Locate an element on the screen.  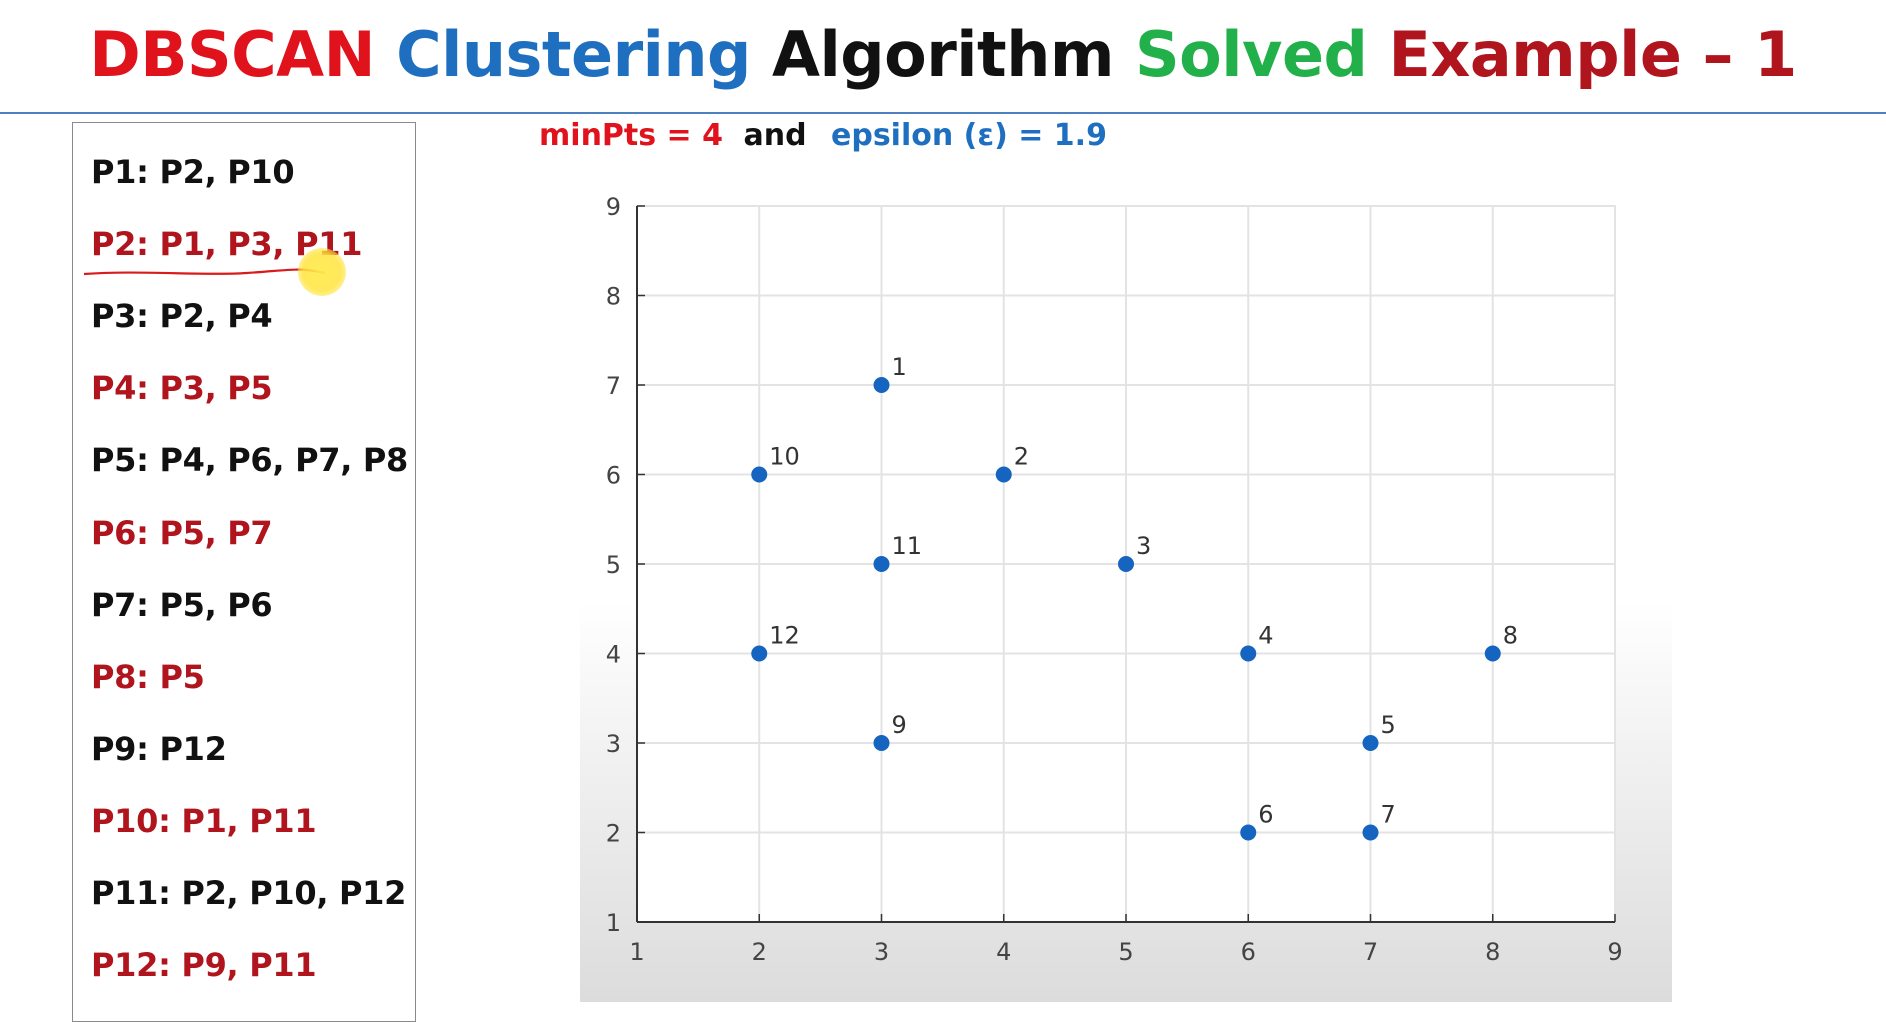
neighbor-list-item: P5: P4, P6, P7, P8 is located at coordinates (250, 460).